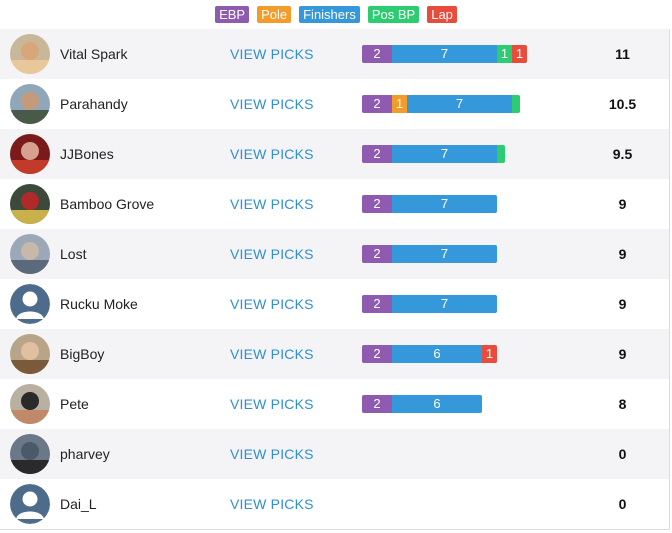 The height and width of the screenshot is (533, 672). Describe the element at coordinates (334, 204) in the screenshot. I see `leaderboard-row: Bamboo Grove VIEW PICKS 2 7 9` at that location.